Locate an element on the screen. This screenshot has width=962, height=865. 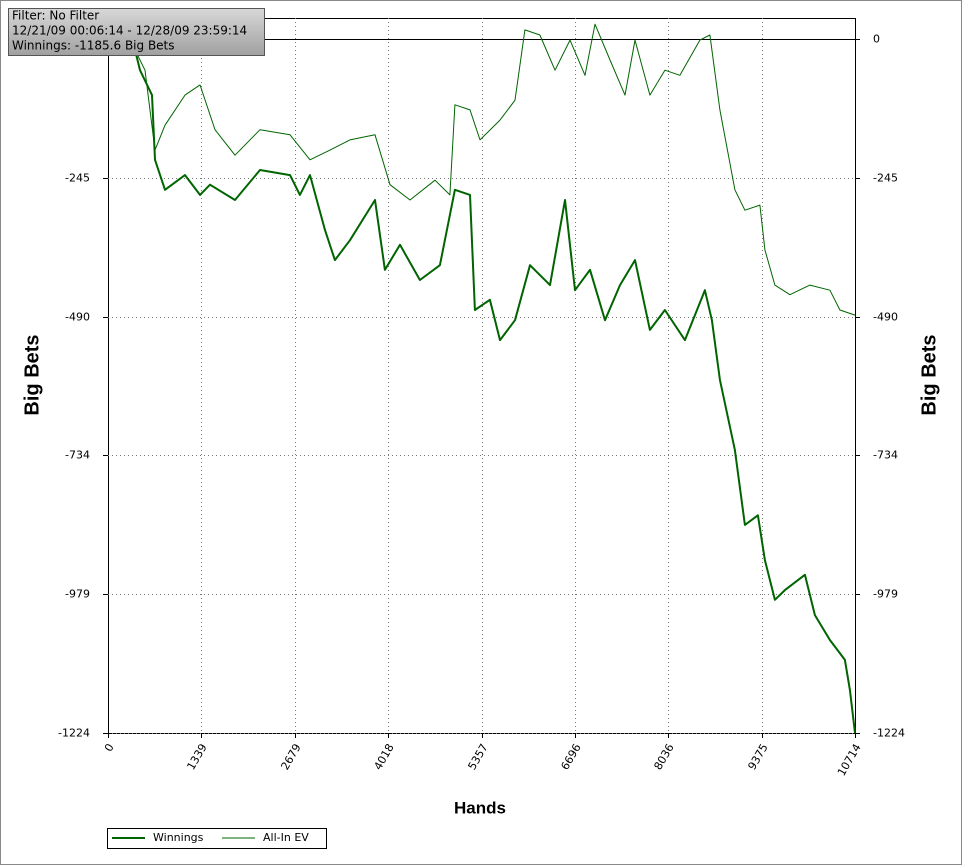
info-box-bg is located at coordinates (136, 32).